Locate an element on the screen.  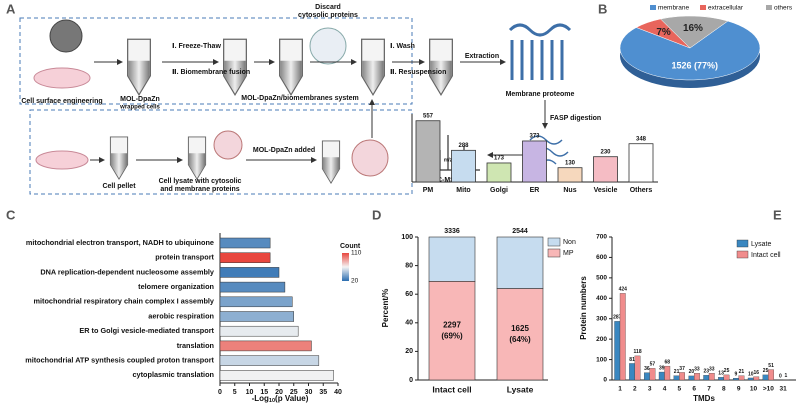
y-tick-label: translation is located at coordinates (195, 345).